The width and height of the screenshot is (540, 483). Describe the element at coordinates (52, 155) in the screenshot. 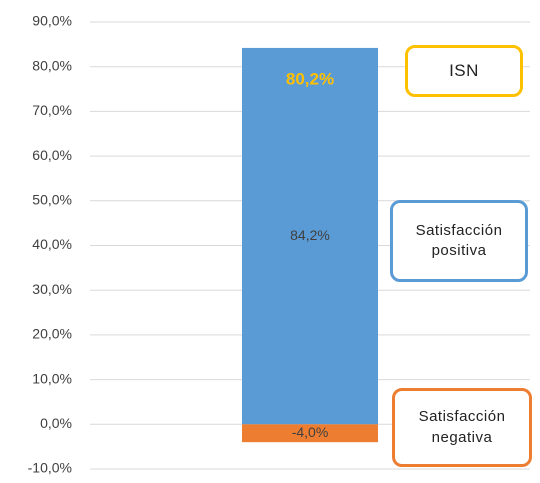

I see `y-tick-label: 60,0%` at that location.